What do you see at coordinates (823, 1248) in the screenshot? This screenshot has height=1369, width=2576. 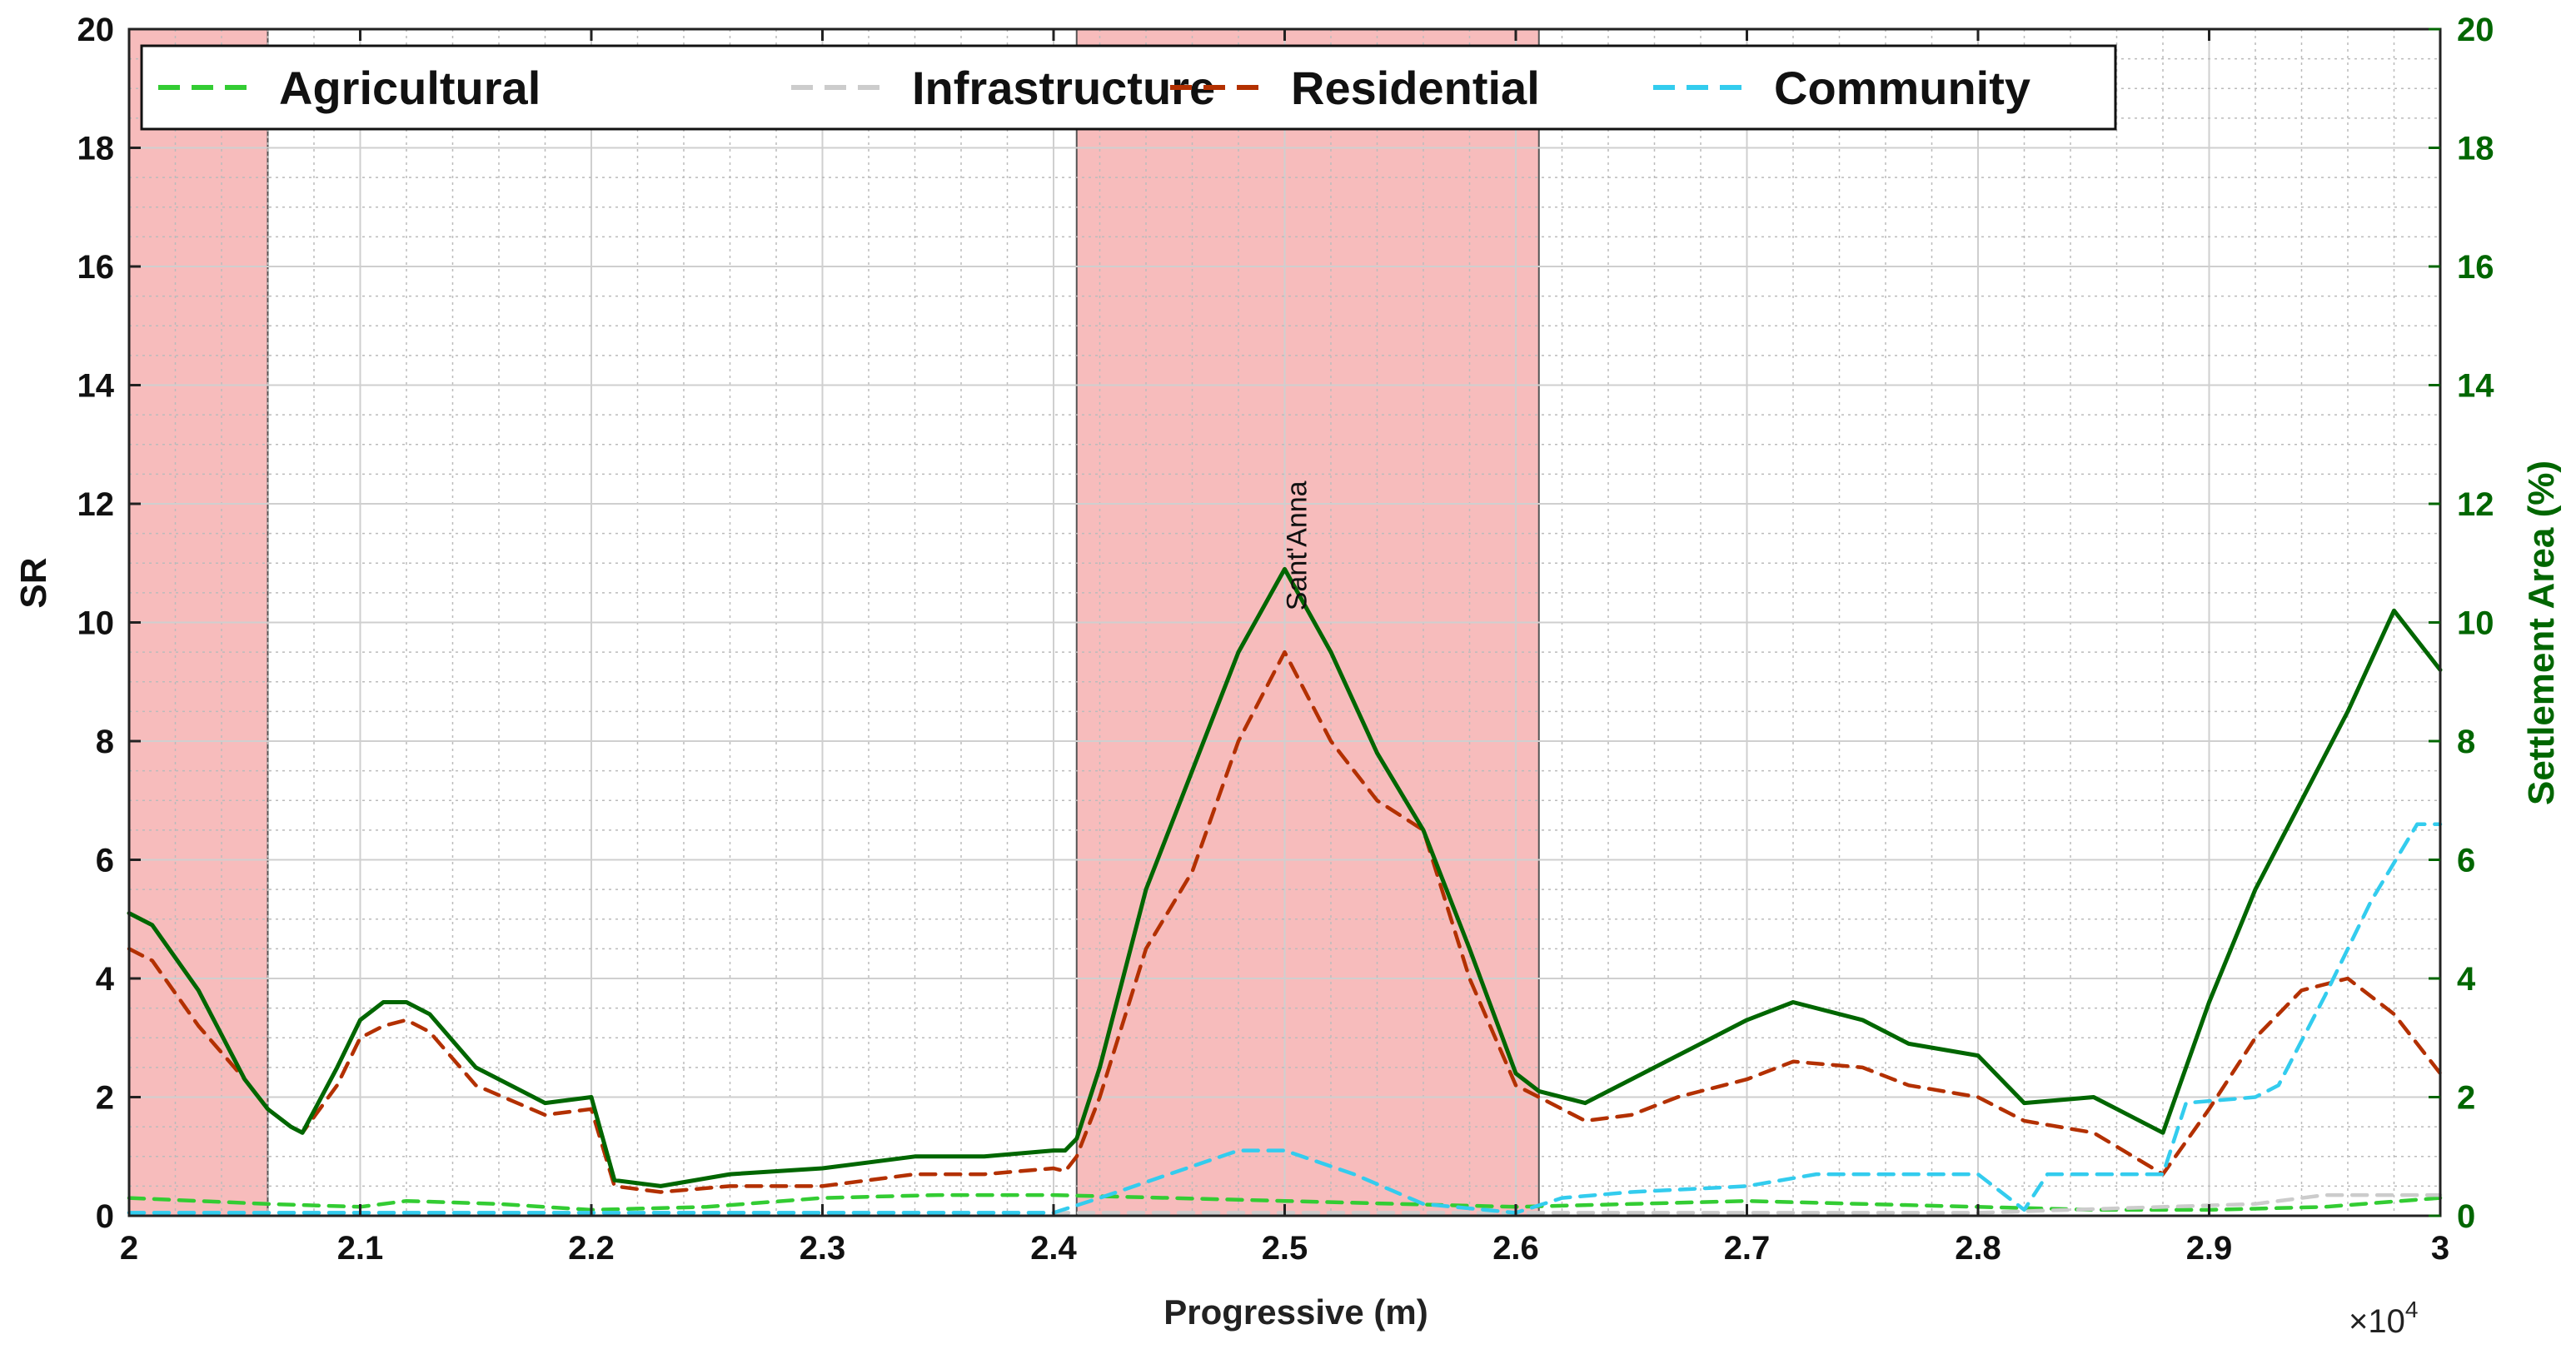 I see `x-tick-label: 2.3` at bounding box center [823, 1248].